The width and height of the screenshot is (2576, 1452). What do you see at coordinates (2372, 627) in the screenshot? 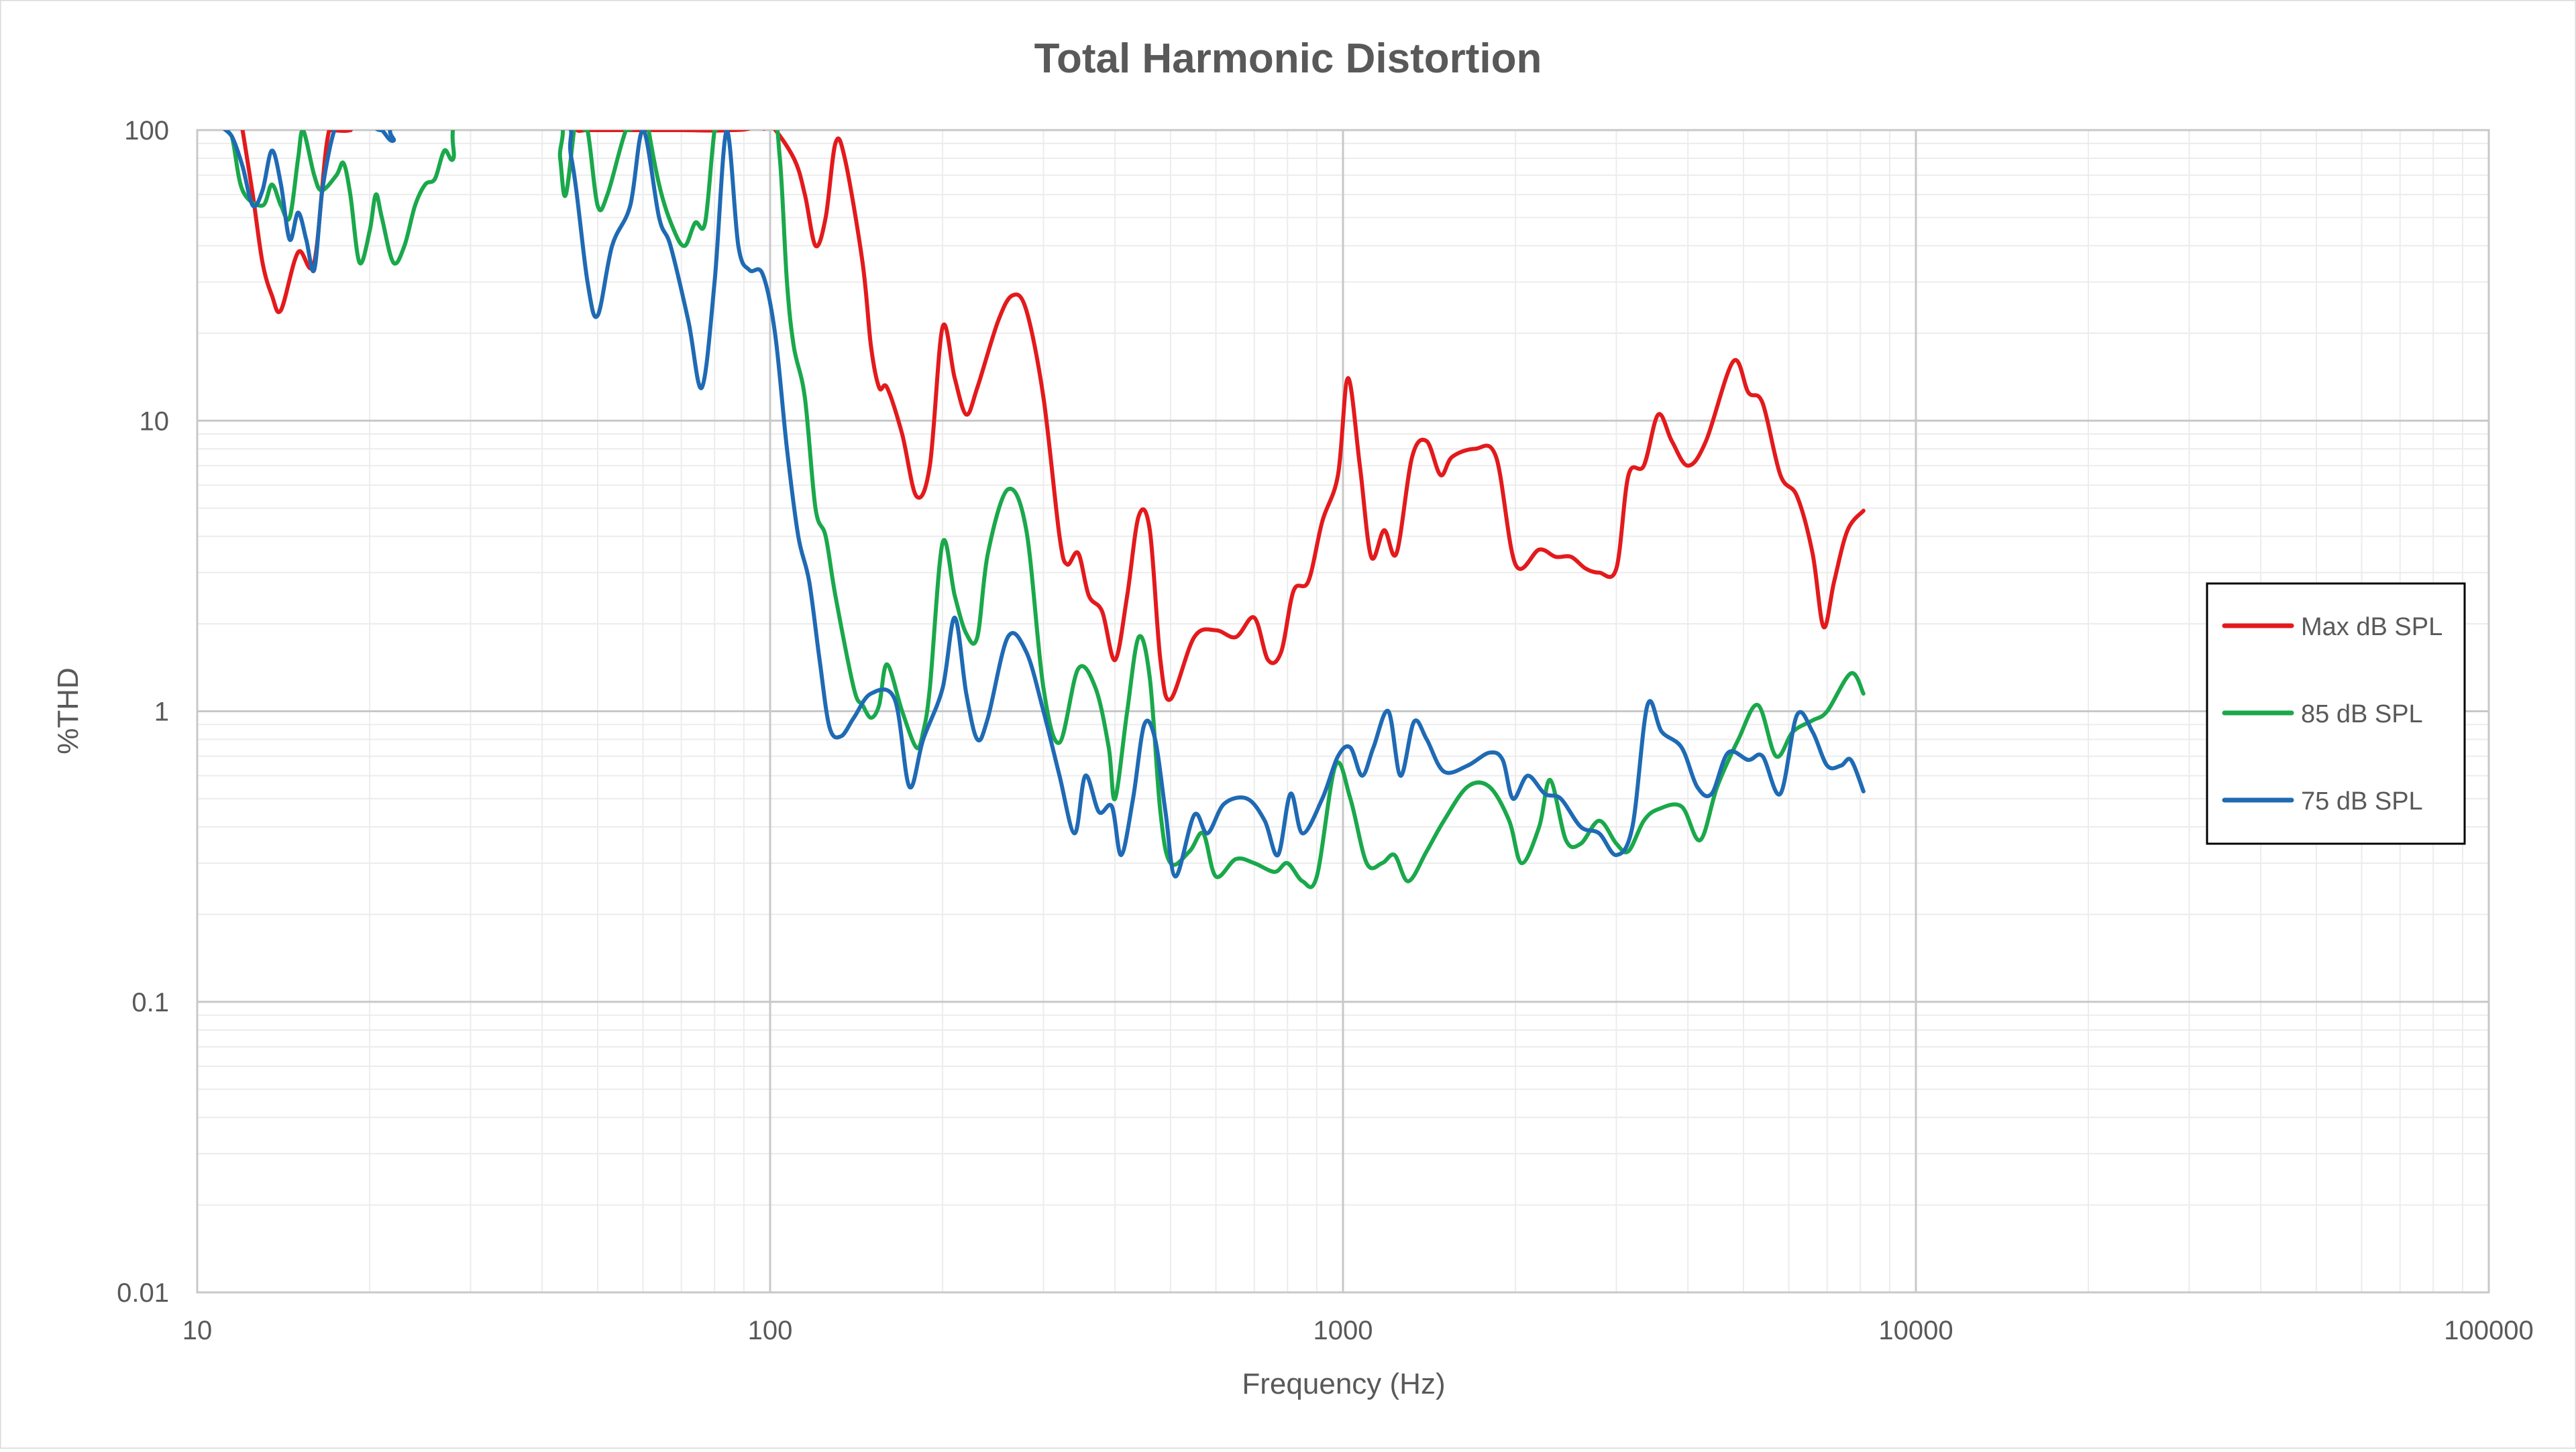
I see `legend-label: Max dB SPL` at bounding box center [2372, 627].